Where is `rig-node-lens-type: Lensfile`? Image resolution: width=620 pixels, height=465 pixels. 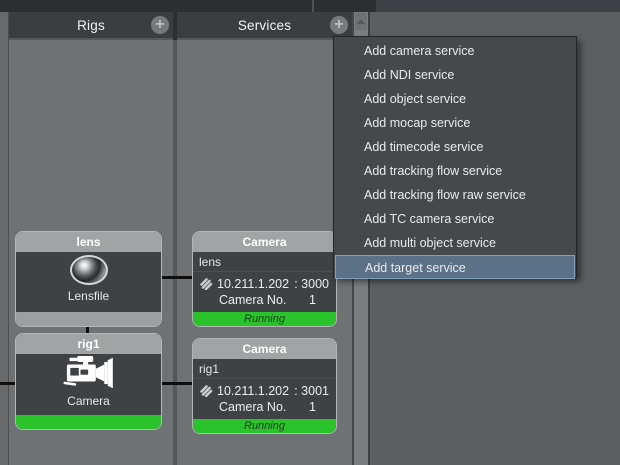 rig-node-lens-type: Lensfile is located at coordinates (88, 296).